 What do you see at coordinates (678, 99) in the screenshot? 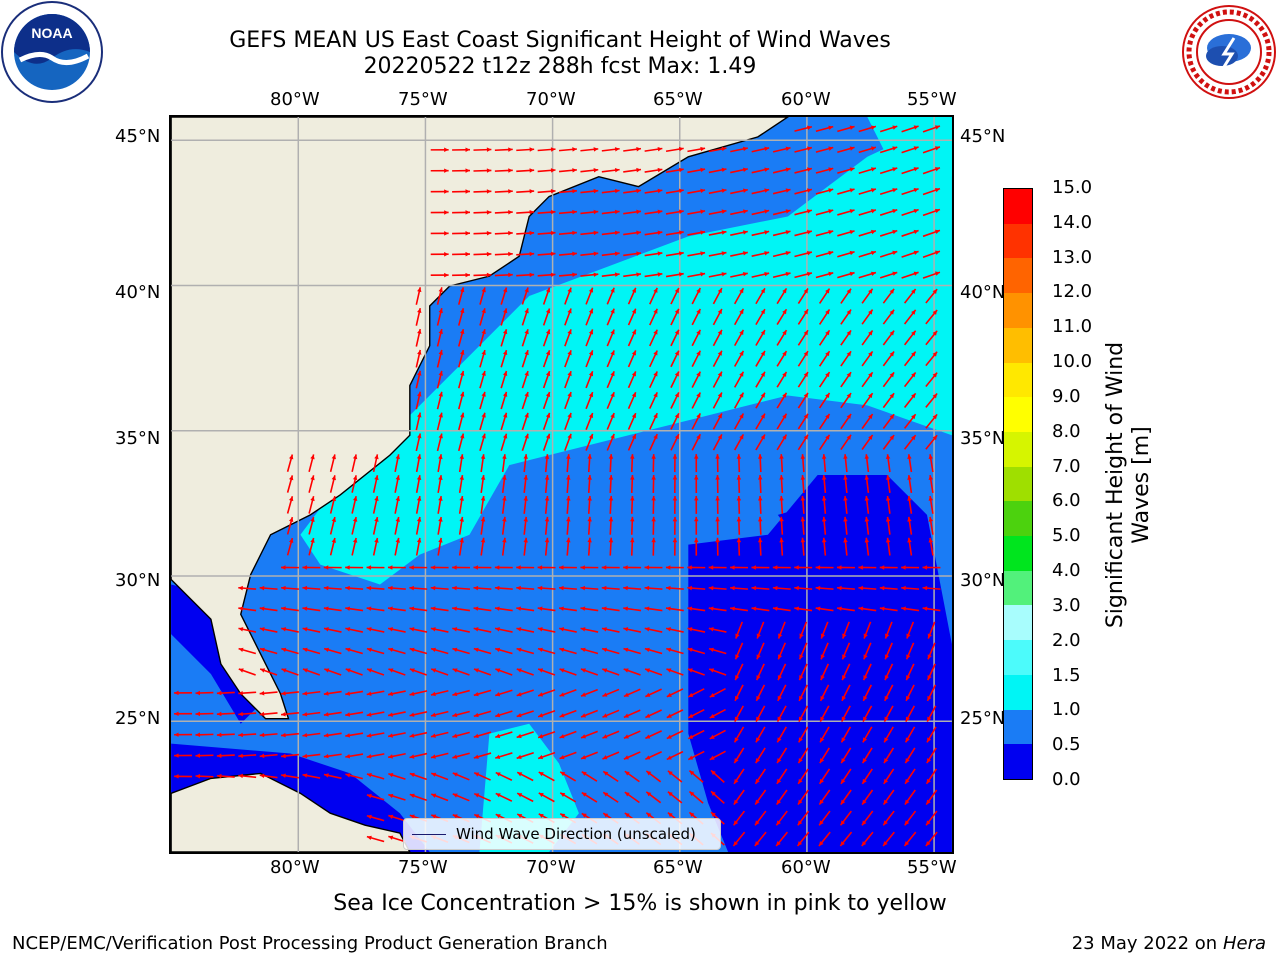
I see `lon-label-top: 65°W` at bounding box center [678, 99].